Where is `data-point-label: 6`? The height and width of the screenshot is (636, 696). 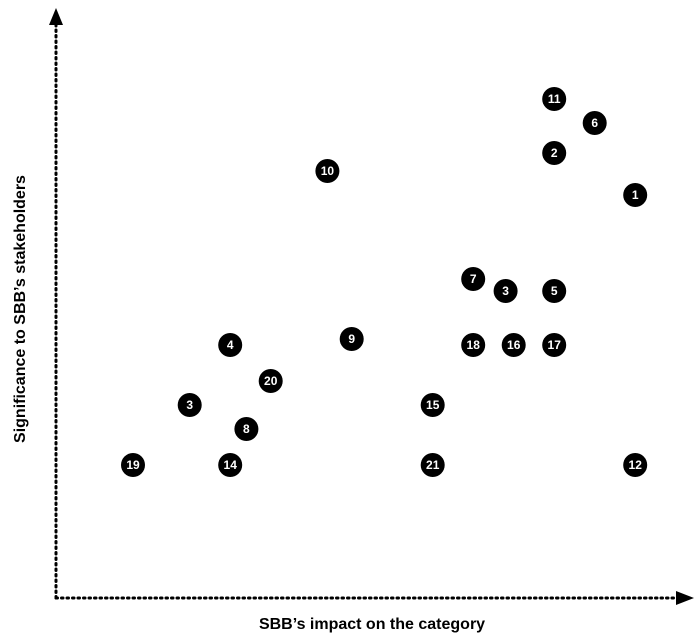 data-point-label: 6 is located at coordinates (594, 123).